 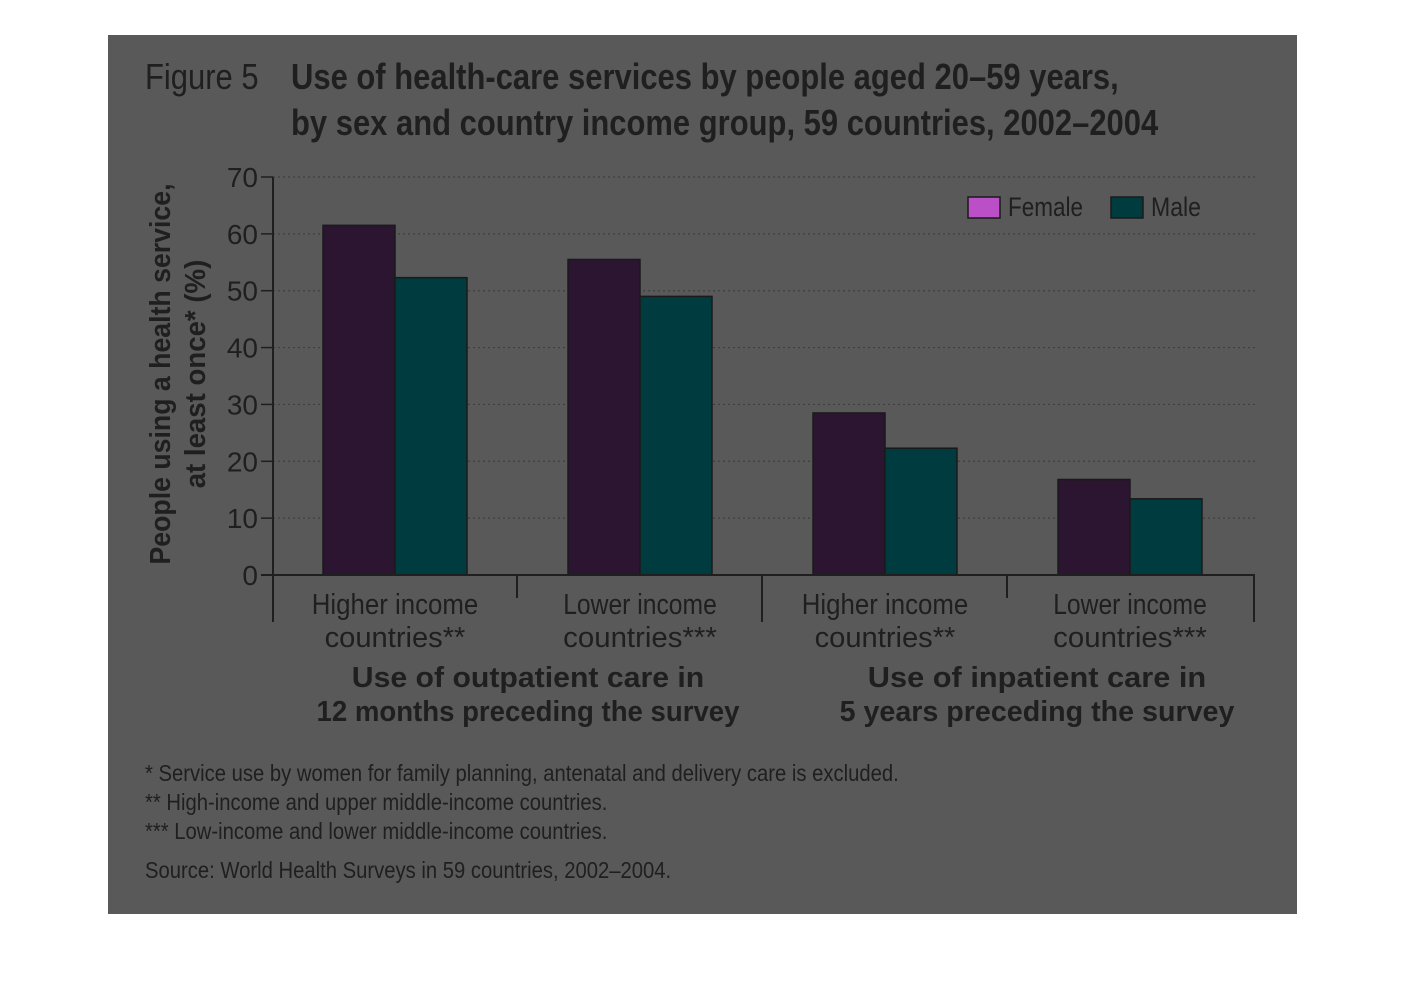 I want to click on figure-label: Figure 5, so click(x=202, y=76).